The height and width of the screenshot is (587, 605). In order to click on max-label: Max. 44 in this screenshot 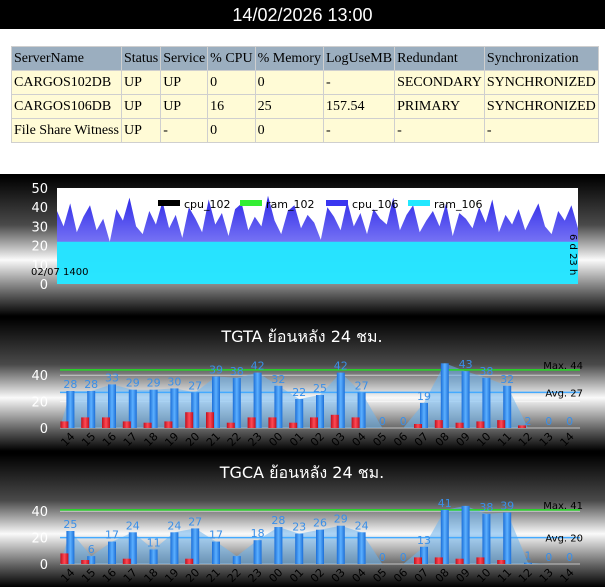, I will do `click(563, 366)`.